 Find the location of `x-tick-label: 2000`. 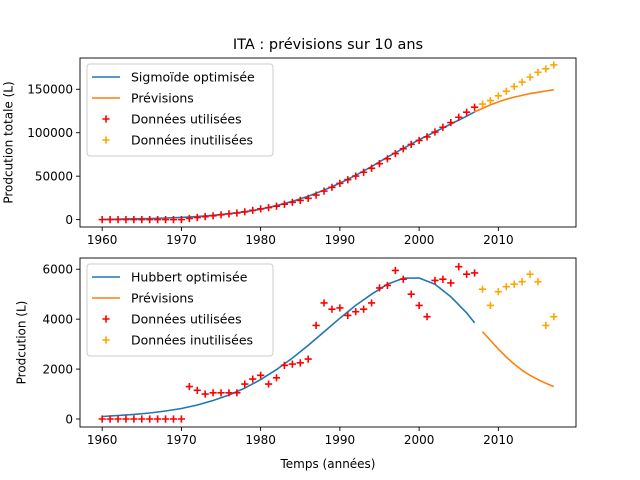

x-tick-label: 2000 is located at coordinates (419, 440).